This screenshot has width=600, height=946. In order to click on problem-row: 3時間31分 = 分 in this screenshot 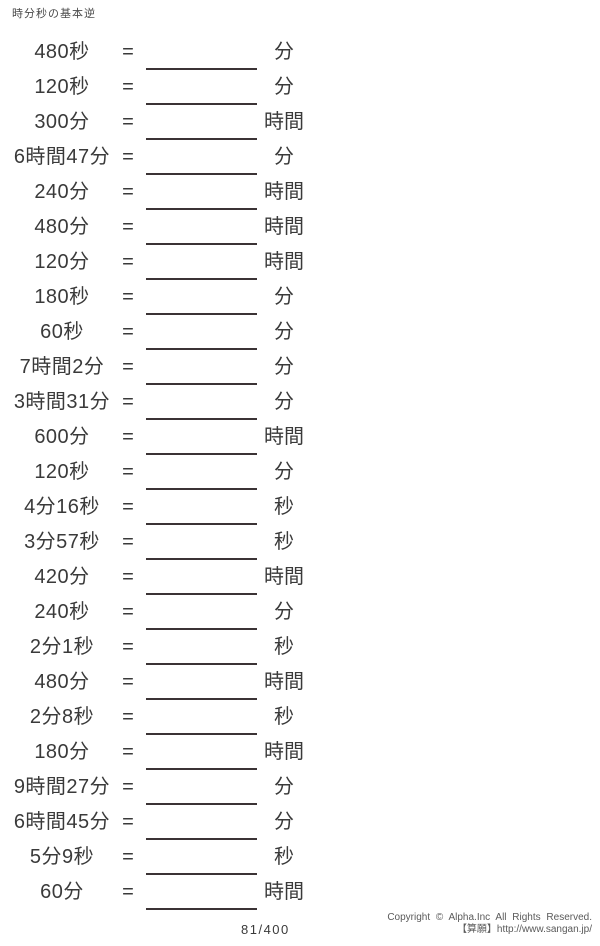, I will do `click(300, 402)`.